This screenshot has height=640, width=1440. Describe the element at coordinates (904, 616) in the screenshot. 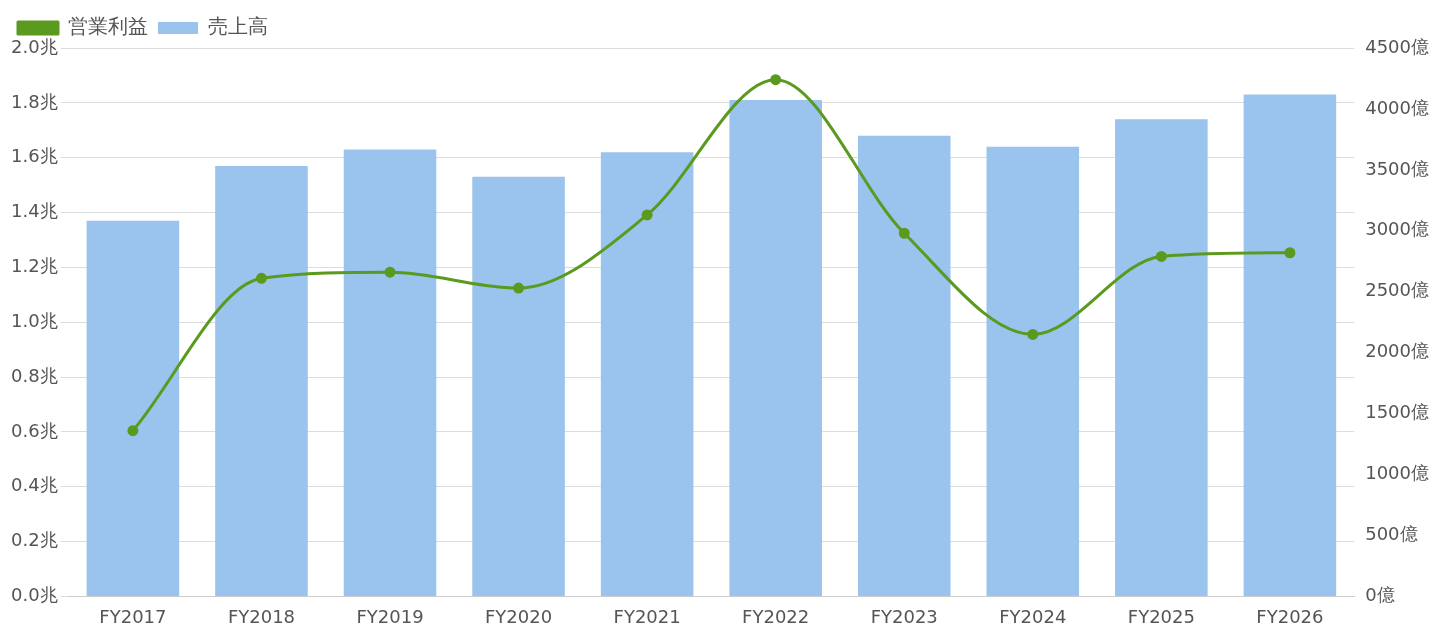

I see `x-tick-label: FY2023` at that location.